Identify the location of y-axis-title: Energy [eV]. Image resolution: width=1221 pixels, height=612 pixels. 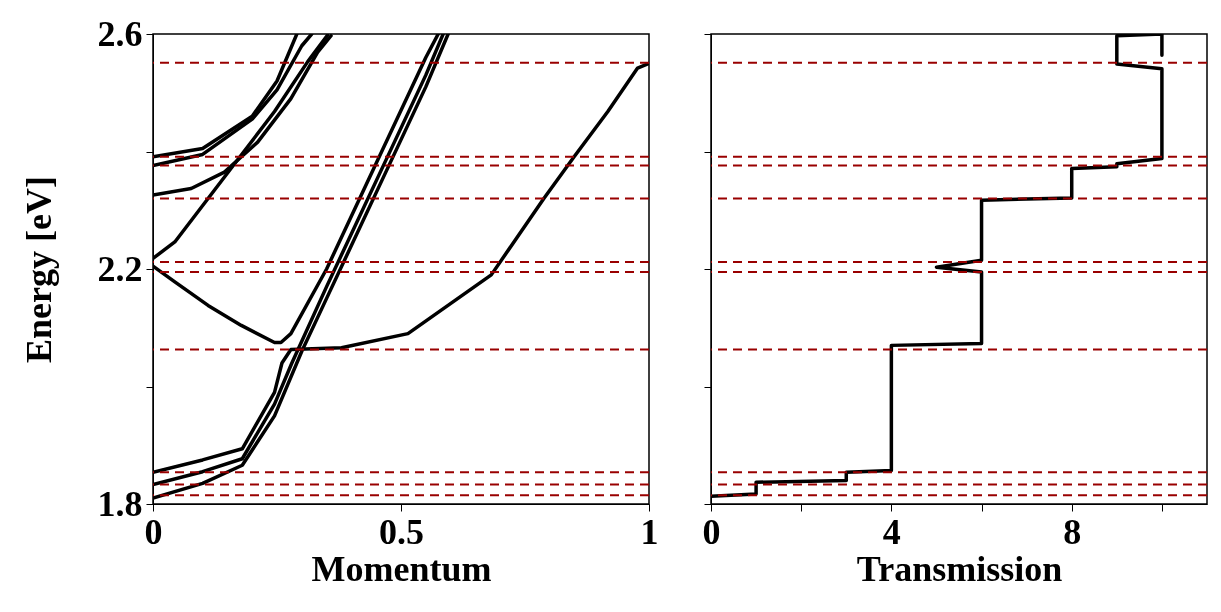
(38, 269).